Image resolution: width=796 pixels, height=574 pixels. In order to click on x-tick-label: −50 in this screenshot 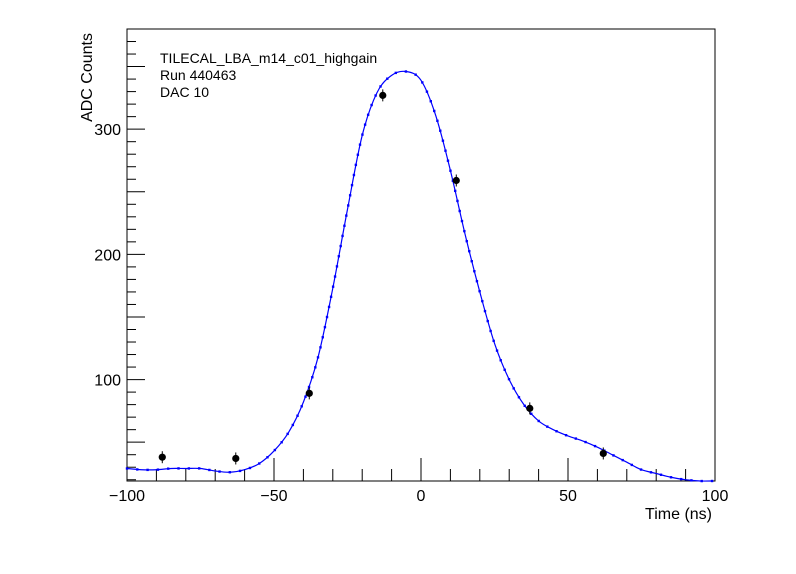, I will do `click(273, 496)`.